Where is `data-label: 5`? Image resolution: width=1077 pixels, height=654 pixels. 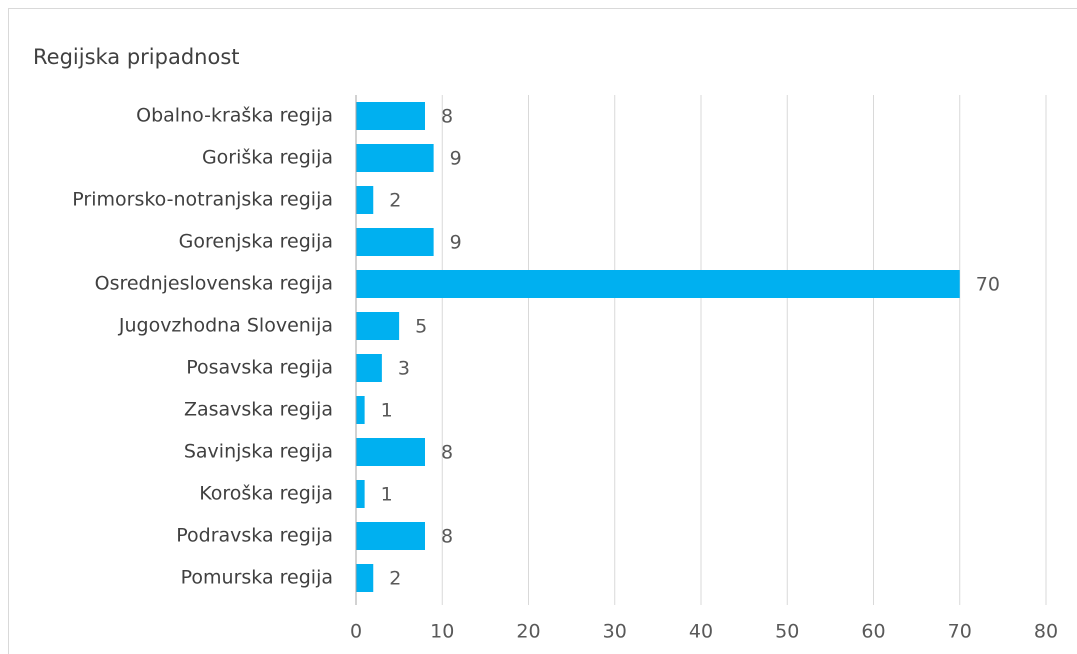 data-label: 5 is located at coordinates (421, 327).